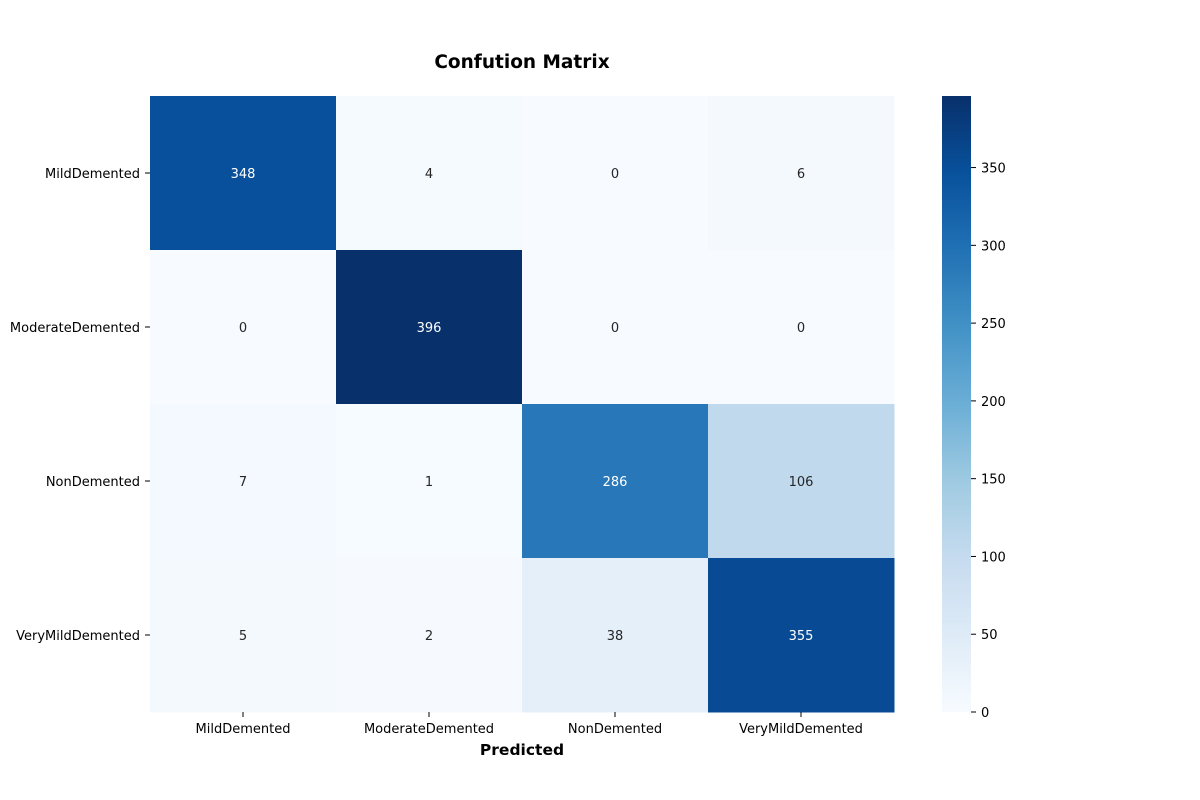 Image resolution: width=1200 pixels, height=800 pixels. Describe the element at coordinates (801, 729) in the screenshot. I see `x-tick-label: VeryMildDemented` at that location.